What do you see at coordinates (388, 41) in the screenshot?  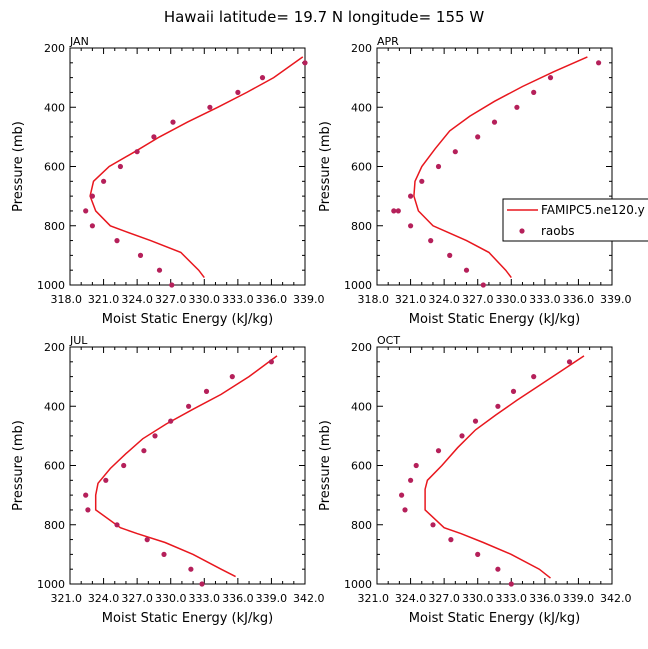 I see `panel-label: APR` at bounding box center [388, 41].